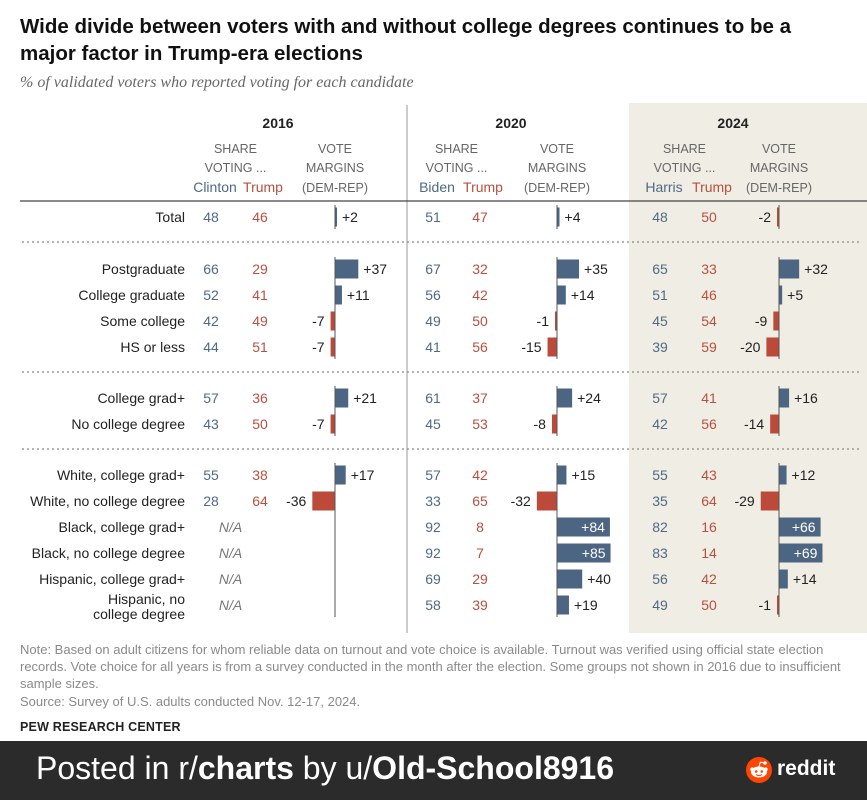 The height and width of the screenshot is (800, 867). I want to click on rep-share-value: 33, so click(709, 269).